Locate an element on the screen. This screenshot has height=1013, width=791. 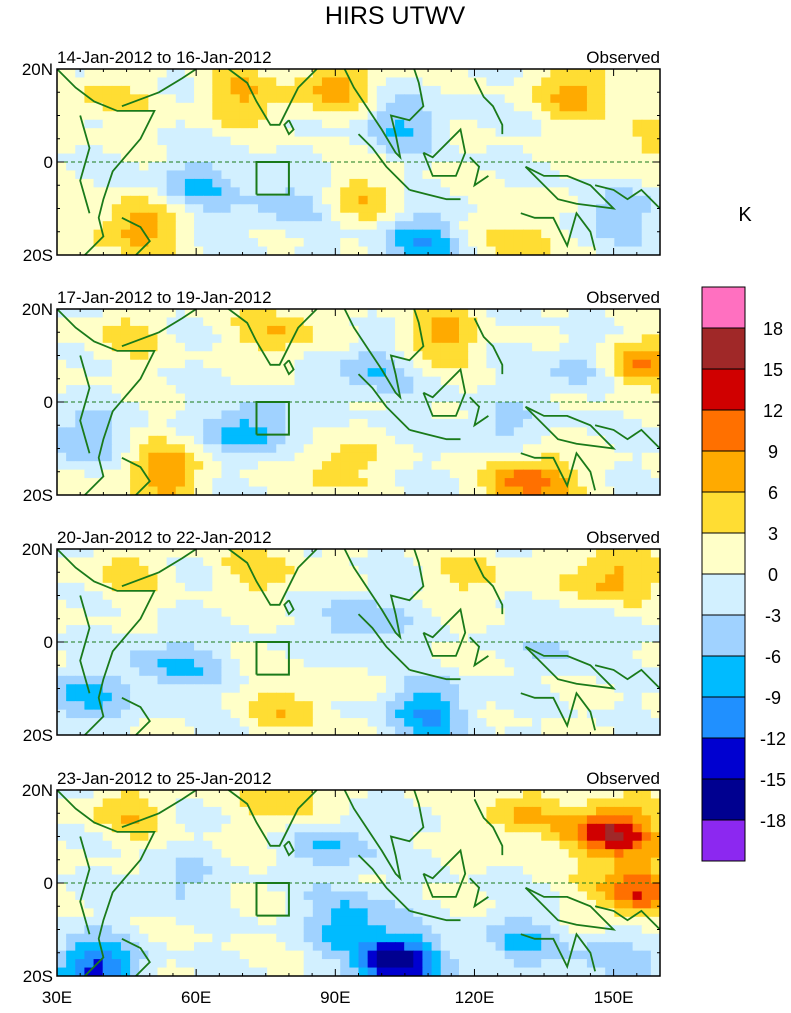
y-tick-label: 0 is located at coordinates (48, 162).